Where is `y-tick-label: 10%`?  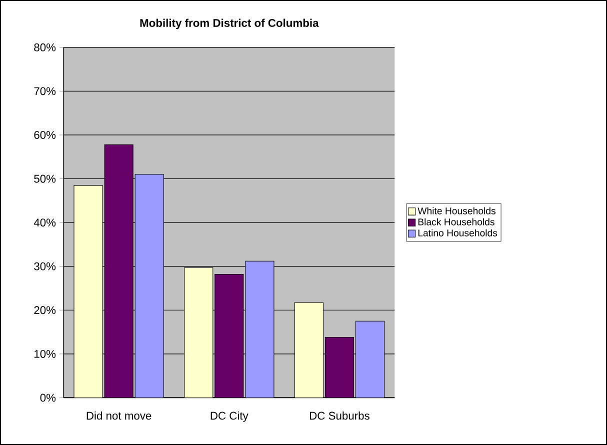 y-tick-label: 10% is located at coordinates (45, 354).